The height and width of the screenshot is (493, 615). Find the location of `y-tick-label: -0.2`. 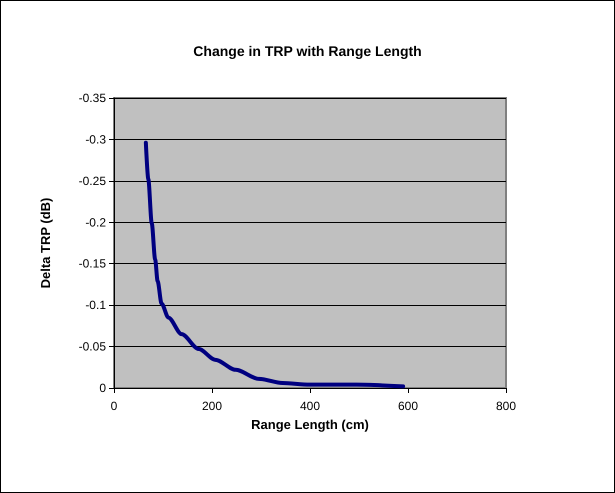

y-tick-label: -0.2 is located at coordinates (95, 222).